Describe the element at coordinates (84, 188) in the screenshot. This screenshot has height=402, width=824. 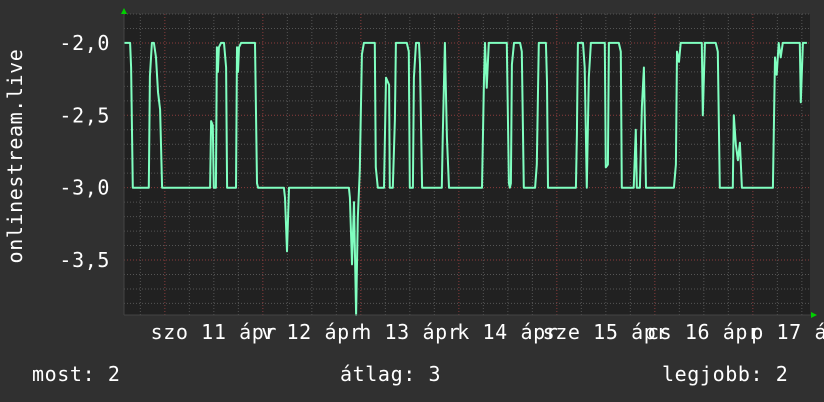
I see `y-tick-label: -3,0` at that location.